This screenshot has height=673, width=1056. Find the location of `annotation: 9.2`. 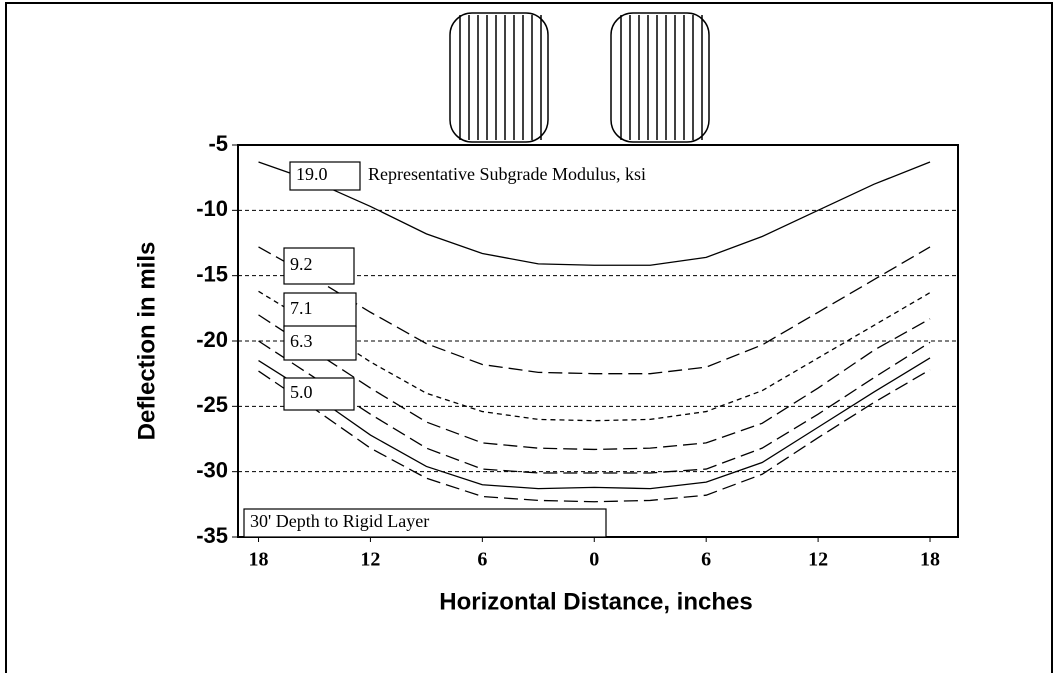

annotation: 9.2 is located at coordinates (301, 264).